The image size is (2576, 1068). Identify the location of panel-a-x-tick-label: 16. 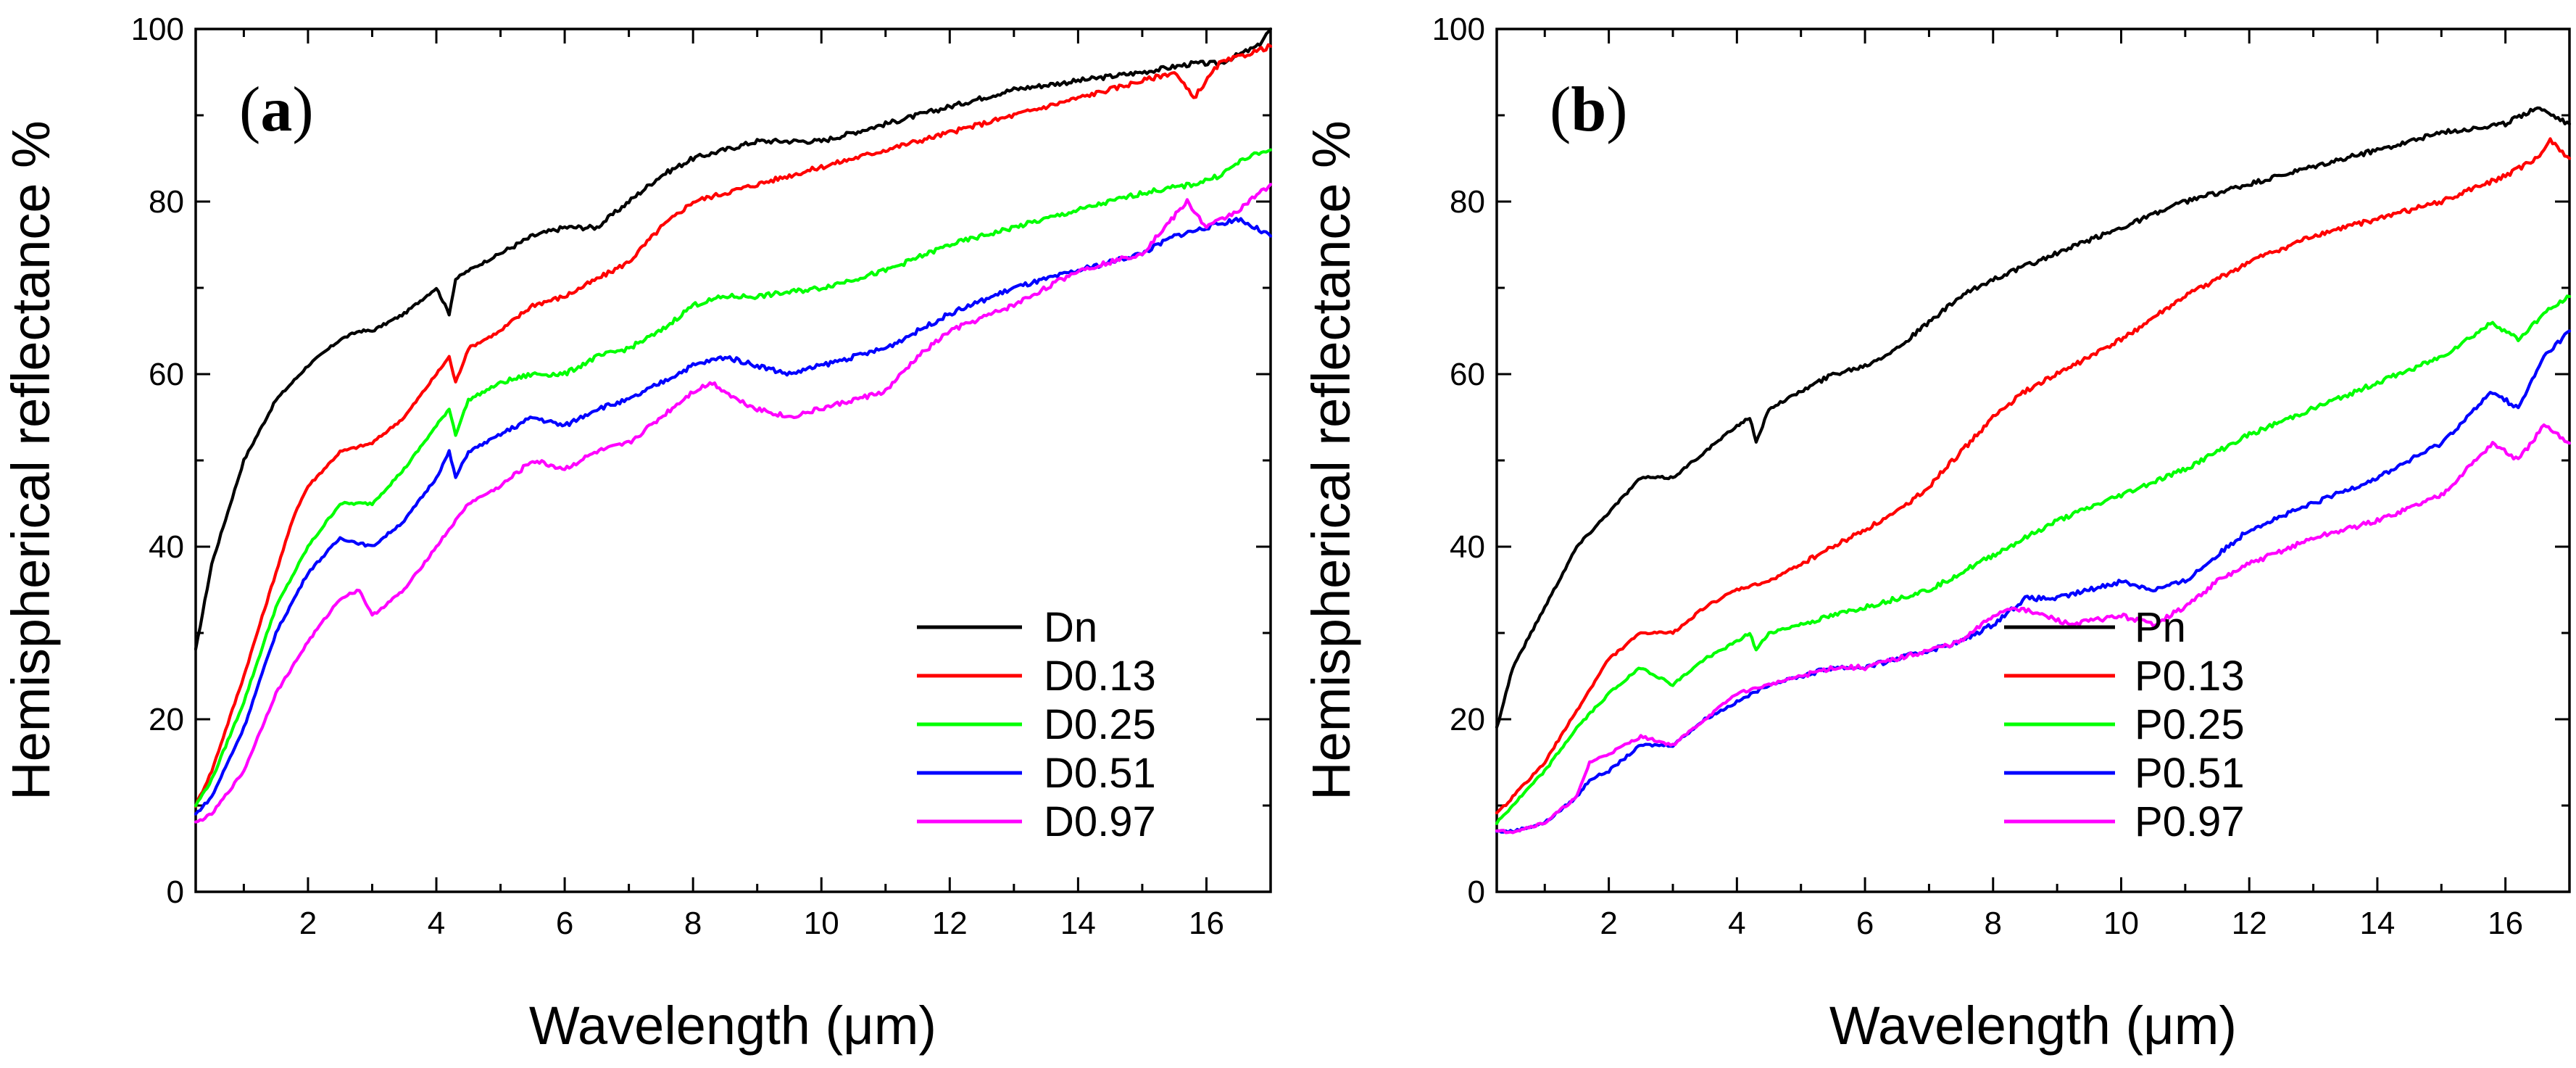
(1206, 923).